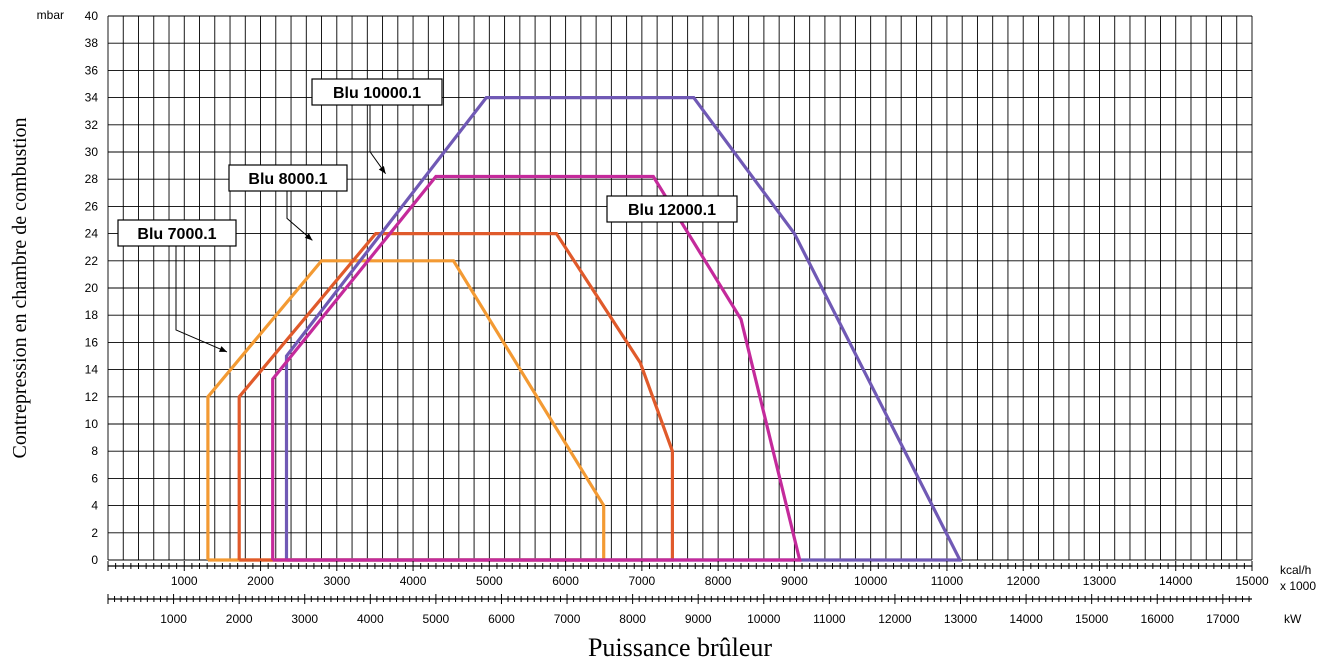  What do you see at coordinates (947, 581) in the screenshot?
I see `x-tick-label: 11000` at bounding box center [947, 581].